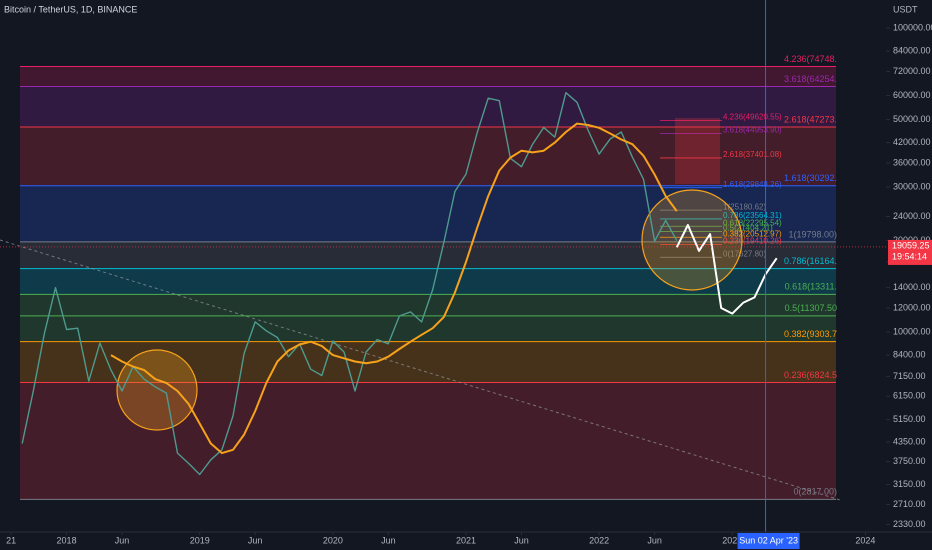 The height and width of the screenshot is (550, 932). I want to click on fib-label: 4.236(74748., so click(810, 59).